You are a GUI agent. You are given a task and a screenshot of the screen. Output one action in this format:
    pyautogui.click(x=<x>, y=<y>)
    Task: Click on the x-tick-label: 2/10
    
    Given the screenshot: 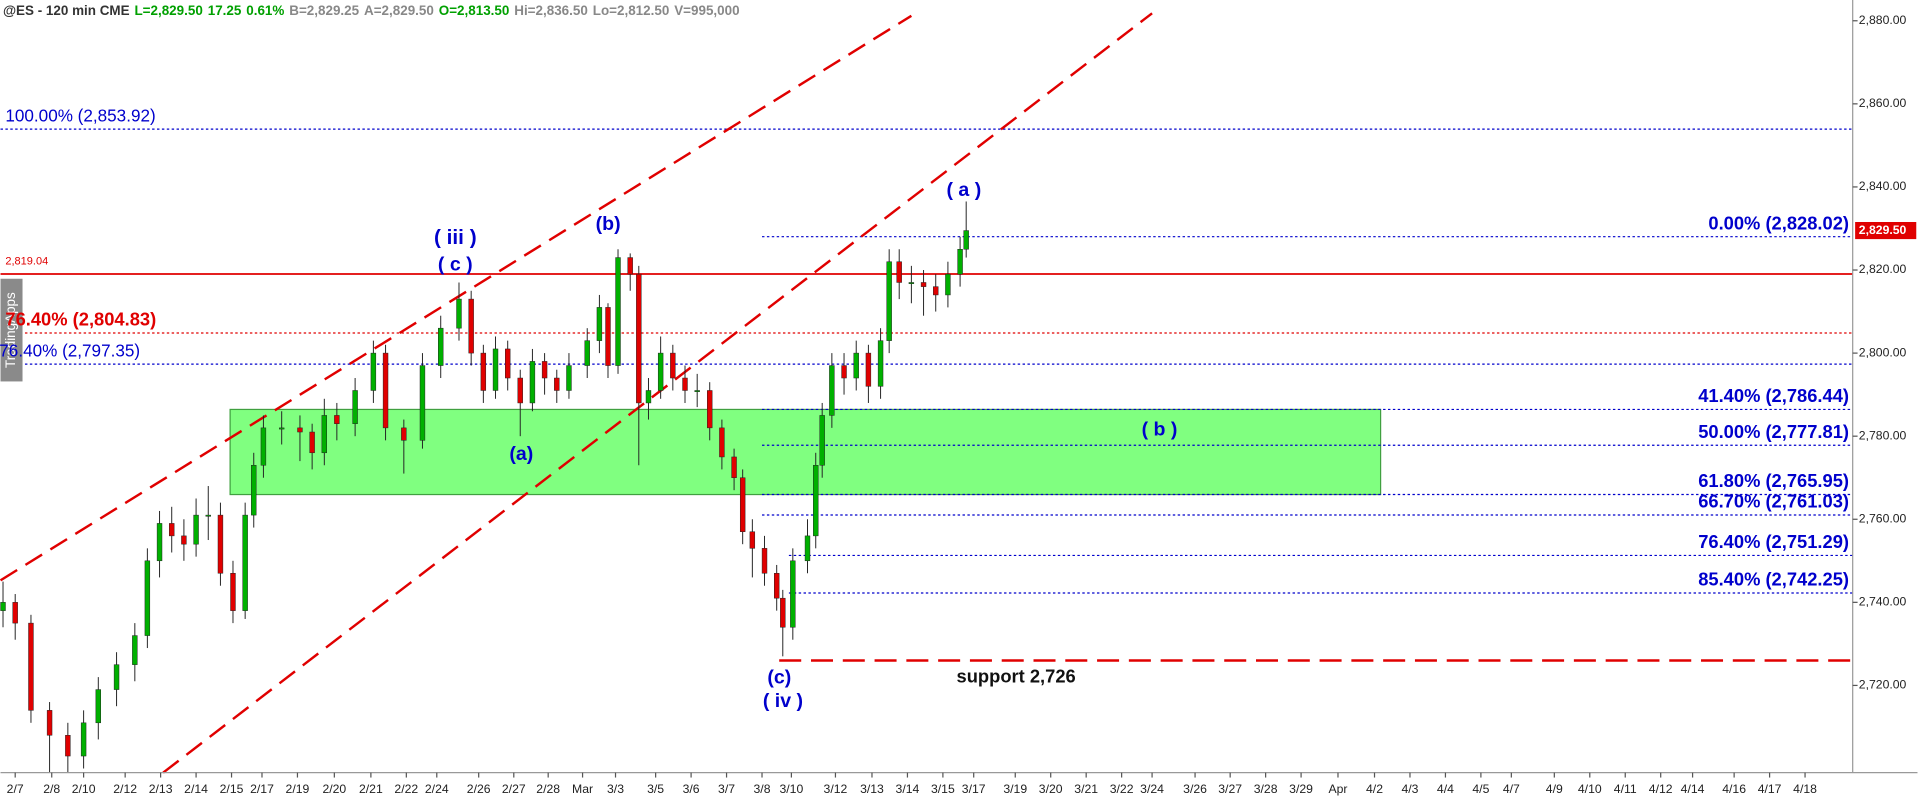 What is the action you would take?
    pyautogui.click(x=84, y=789)
    